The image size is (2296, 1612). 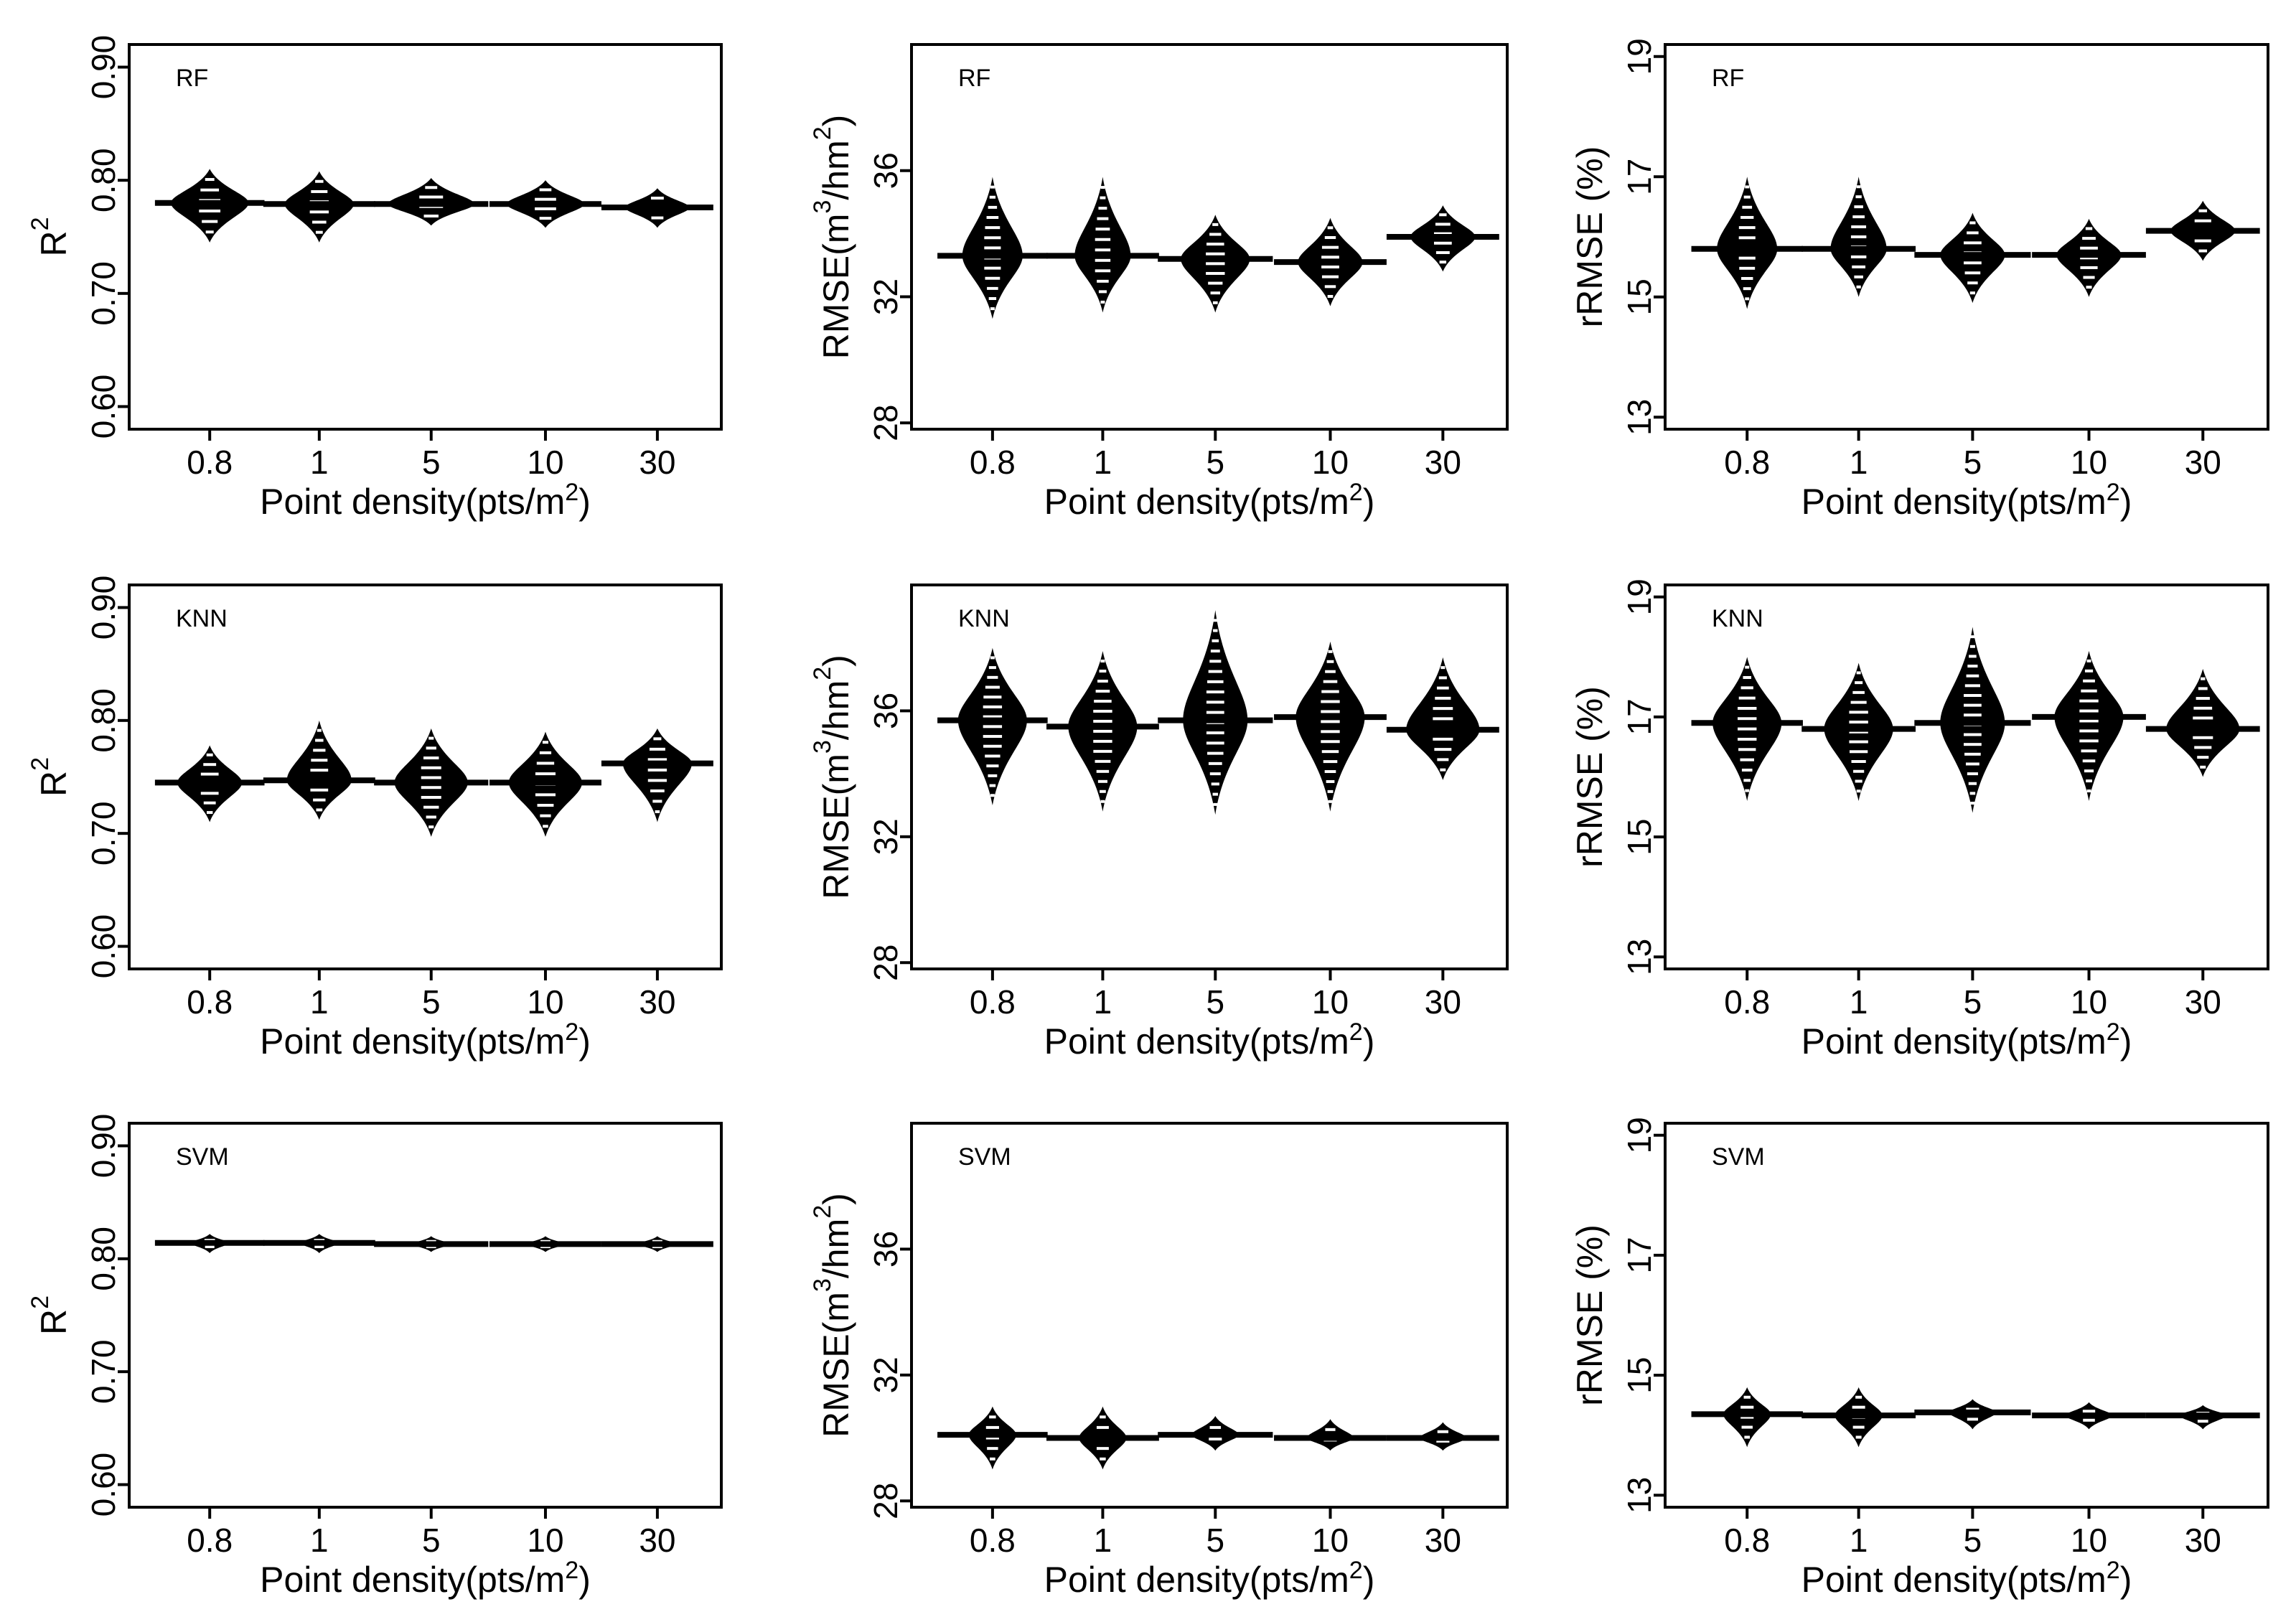 I want to click on y-tick-label: 28, so click(x=885, y=423).